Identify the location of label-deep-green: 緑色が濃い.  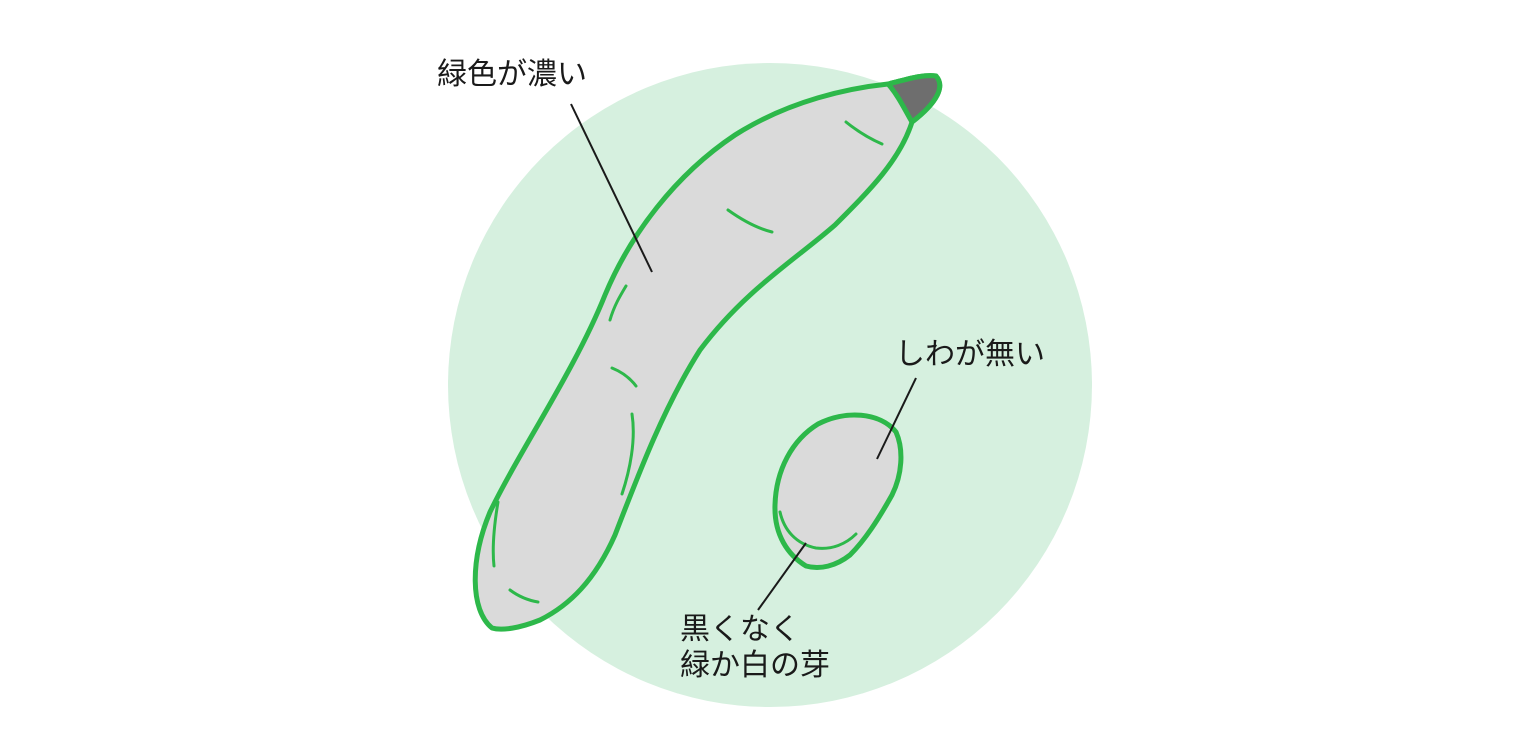
(512, 74).